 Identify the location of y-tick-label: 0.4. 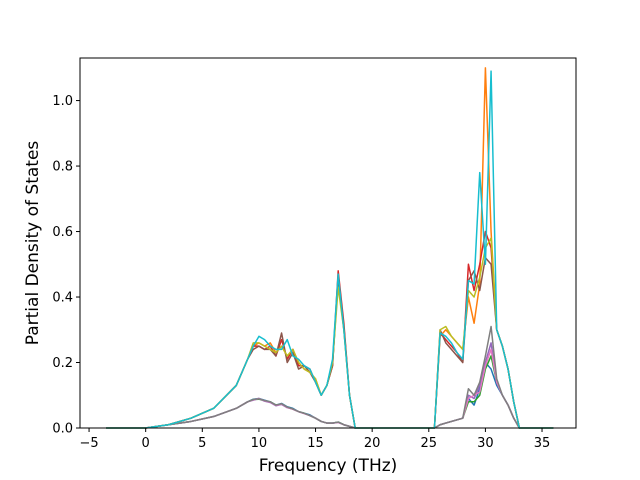
(62, 298).